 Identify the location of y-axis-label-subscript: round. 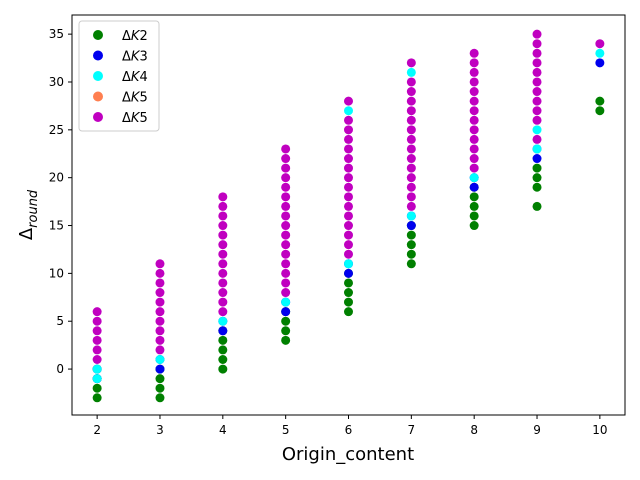
(33, 208).